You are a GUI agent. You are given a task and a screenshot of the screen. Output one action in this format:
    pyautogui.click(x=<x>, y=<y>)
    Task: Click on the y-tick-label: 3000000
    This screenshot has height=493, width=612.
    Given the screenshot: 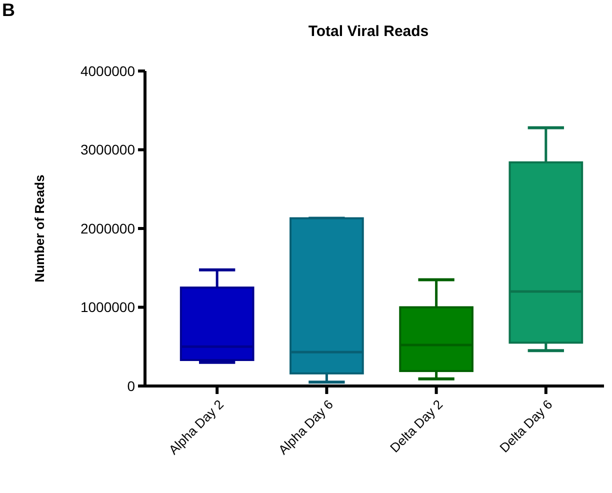 What is the action you would take?
    pyautogui.click(x=108, y=150)
    